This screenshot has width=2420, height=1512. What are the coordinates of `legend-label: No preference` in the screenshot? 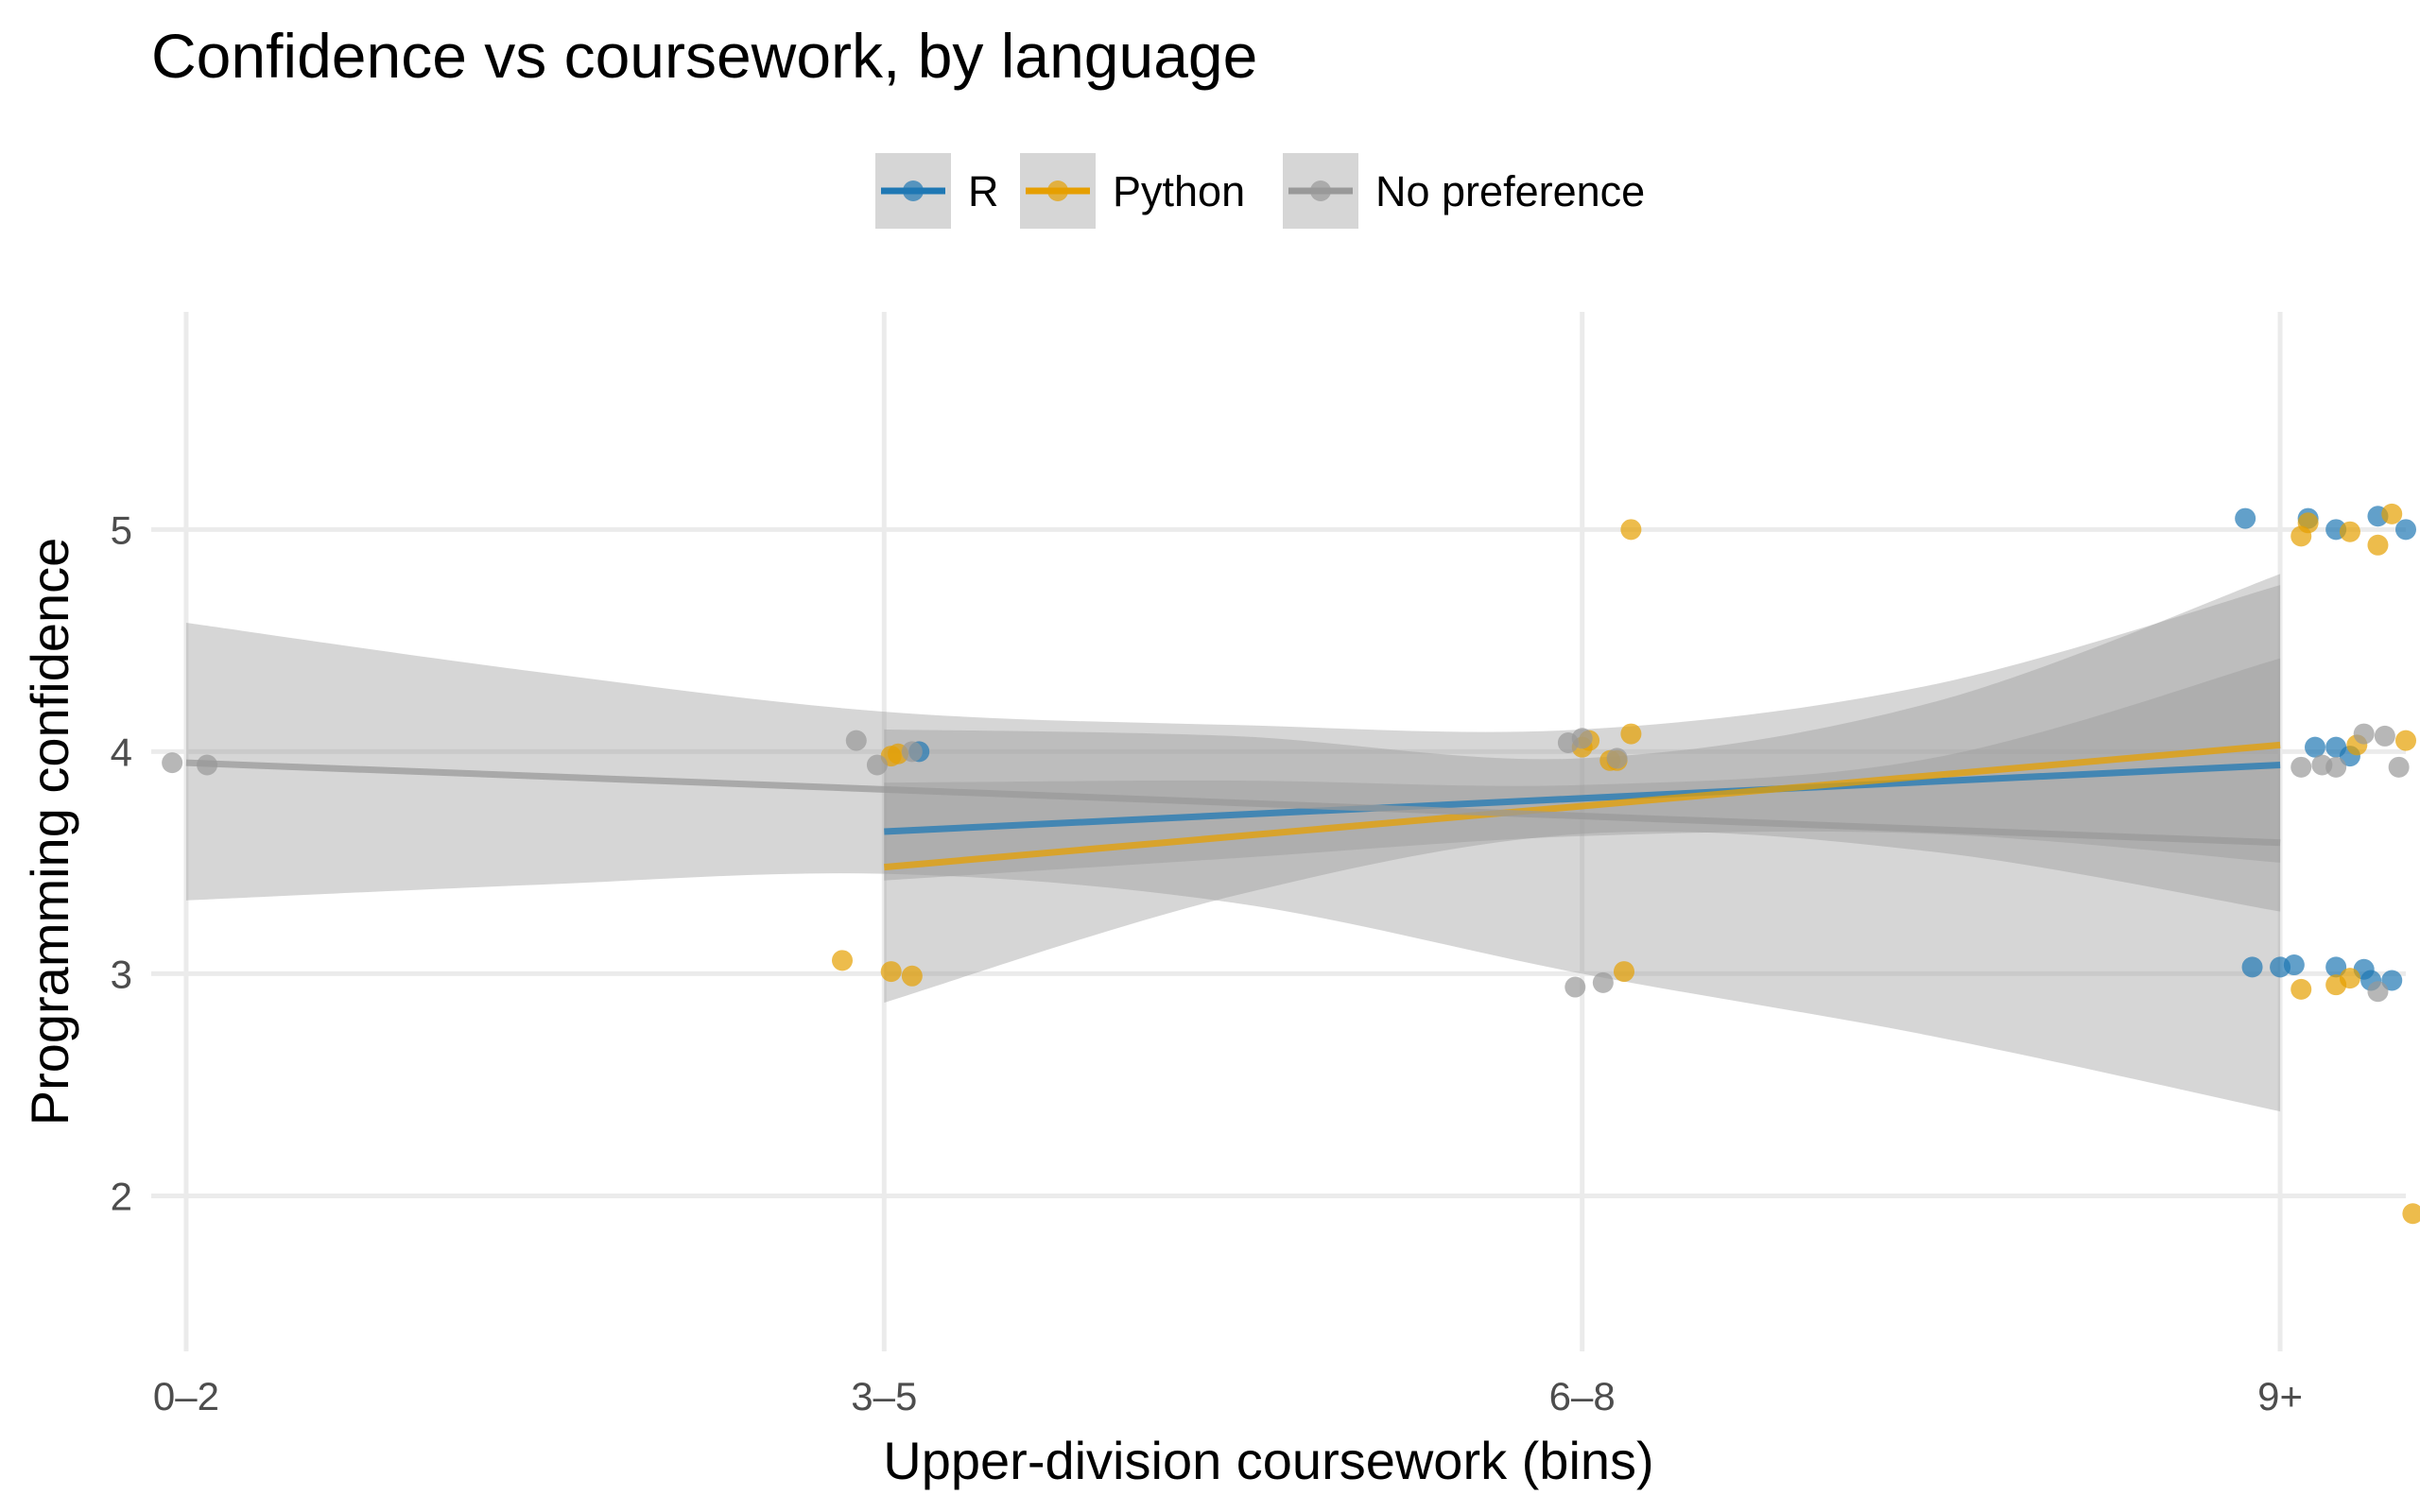 It's located at (1510, 191).